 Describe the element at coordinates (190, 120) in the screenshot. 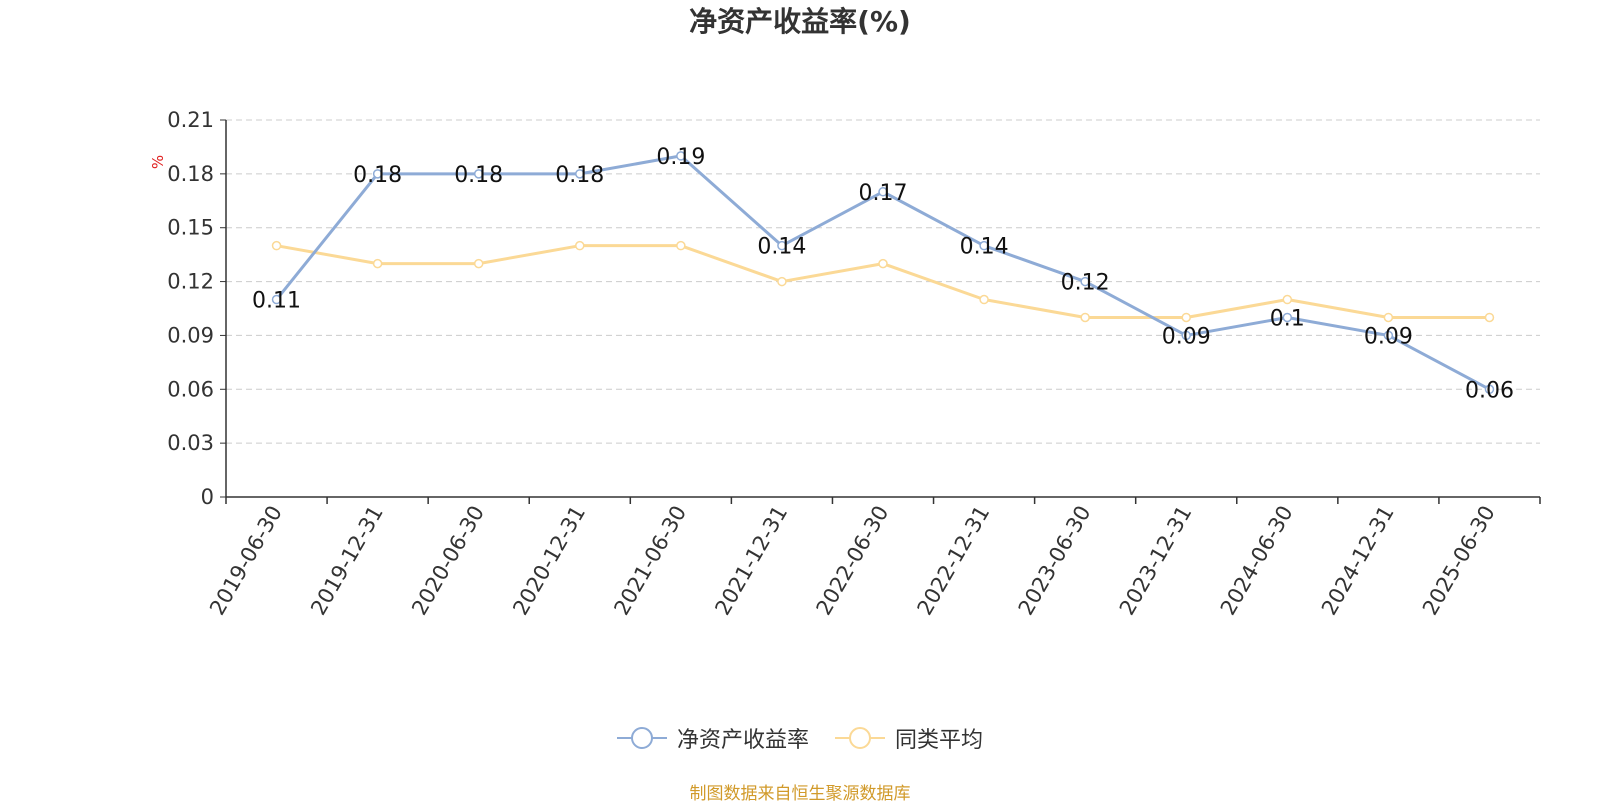

I see `y-tick-label: 0.21` at that location.